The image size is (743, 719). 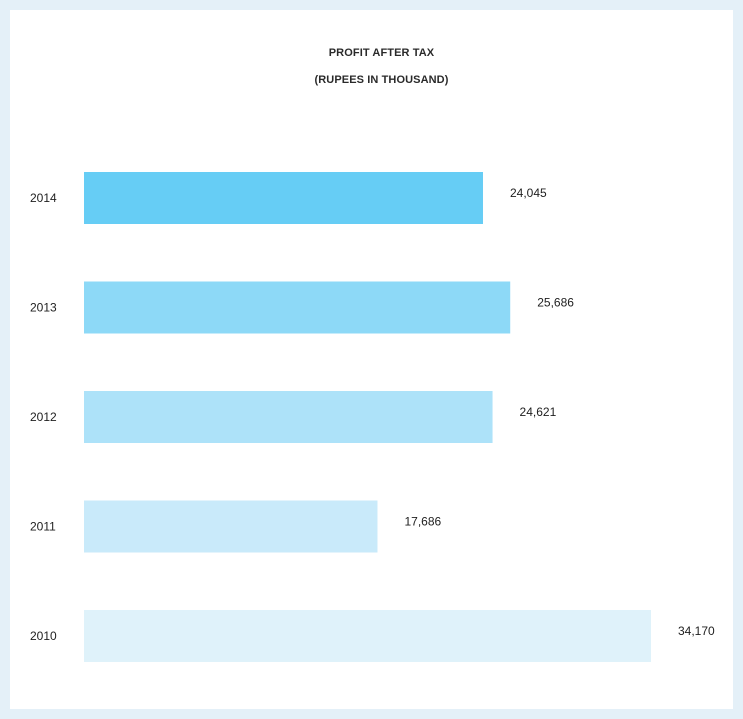 I want to click on category-label-2014: 2014, so click(x=43, y=198).